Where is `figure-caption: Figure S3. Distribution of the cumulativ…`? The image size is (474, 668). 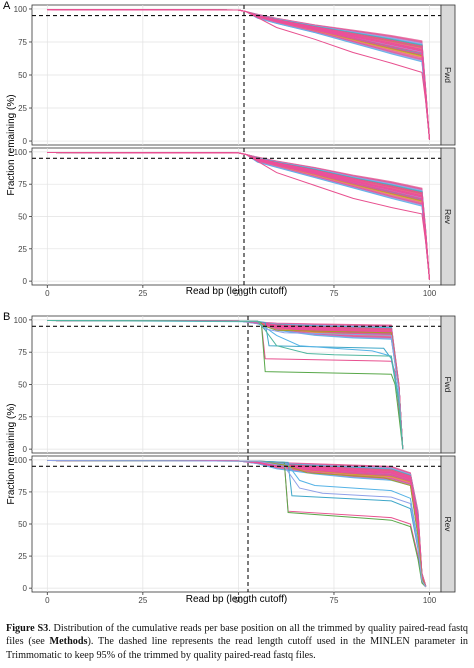
figure-caption: Figure S3. Distribution of the cumulativ… is located at coordinates (237, 642).